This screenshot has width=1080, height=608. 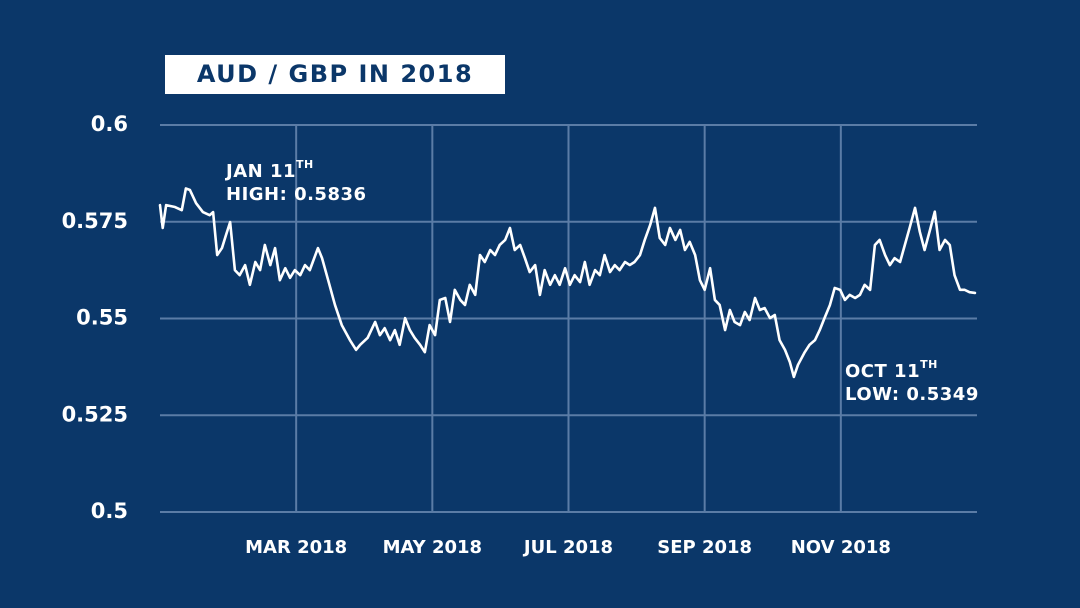 I want to click on y-tick-label: 0.5, so click(x=109, y=511).